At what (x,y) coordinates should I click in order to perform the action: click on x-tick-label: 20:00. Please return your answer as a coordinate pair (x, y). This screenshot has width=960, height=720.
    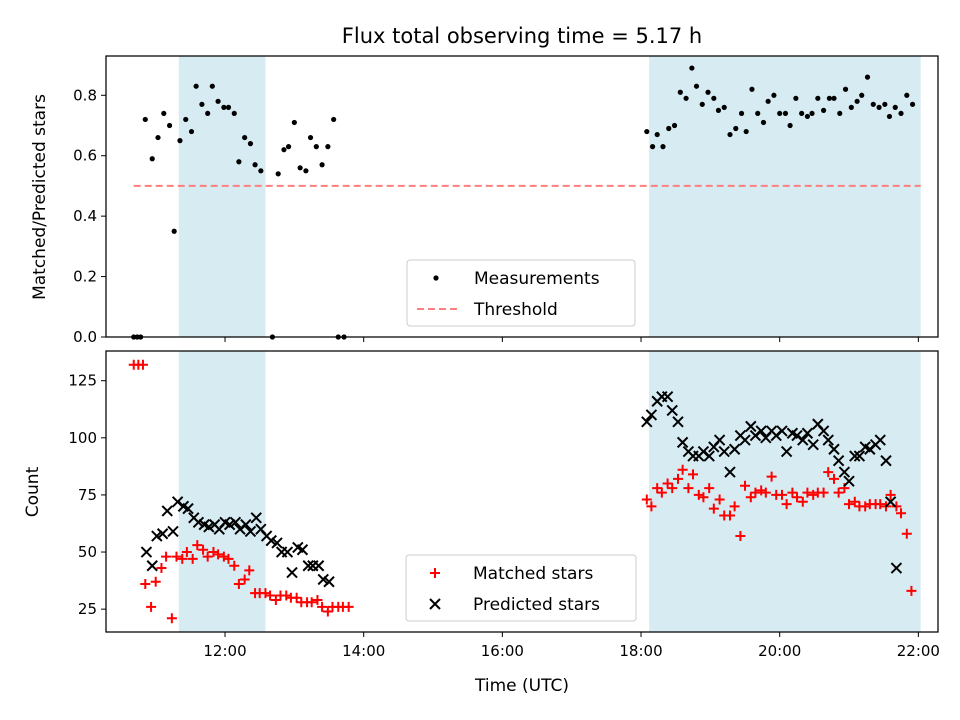
    Looking at the image, I should click on (779, 651).